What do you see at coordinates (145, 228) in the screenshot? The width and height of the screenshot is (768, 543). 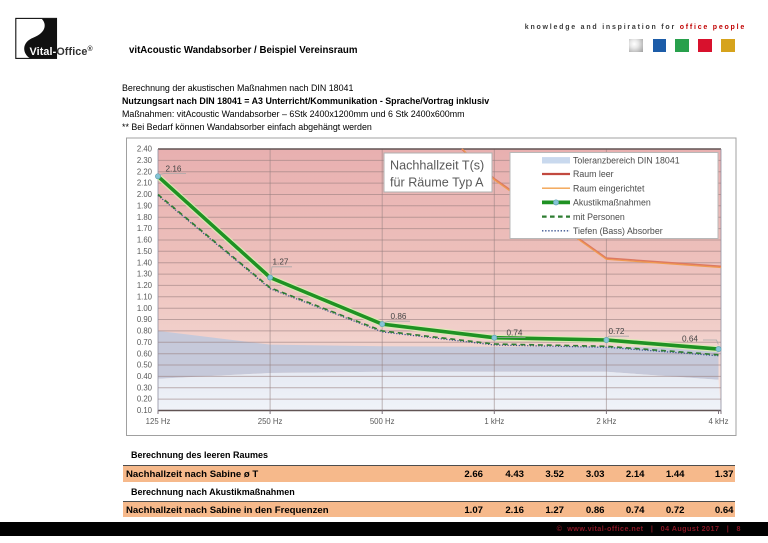 I see `svg-text: 1.70` at bounding box center [145, 228].